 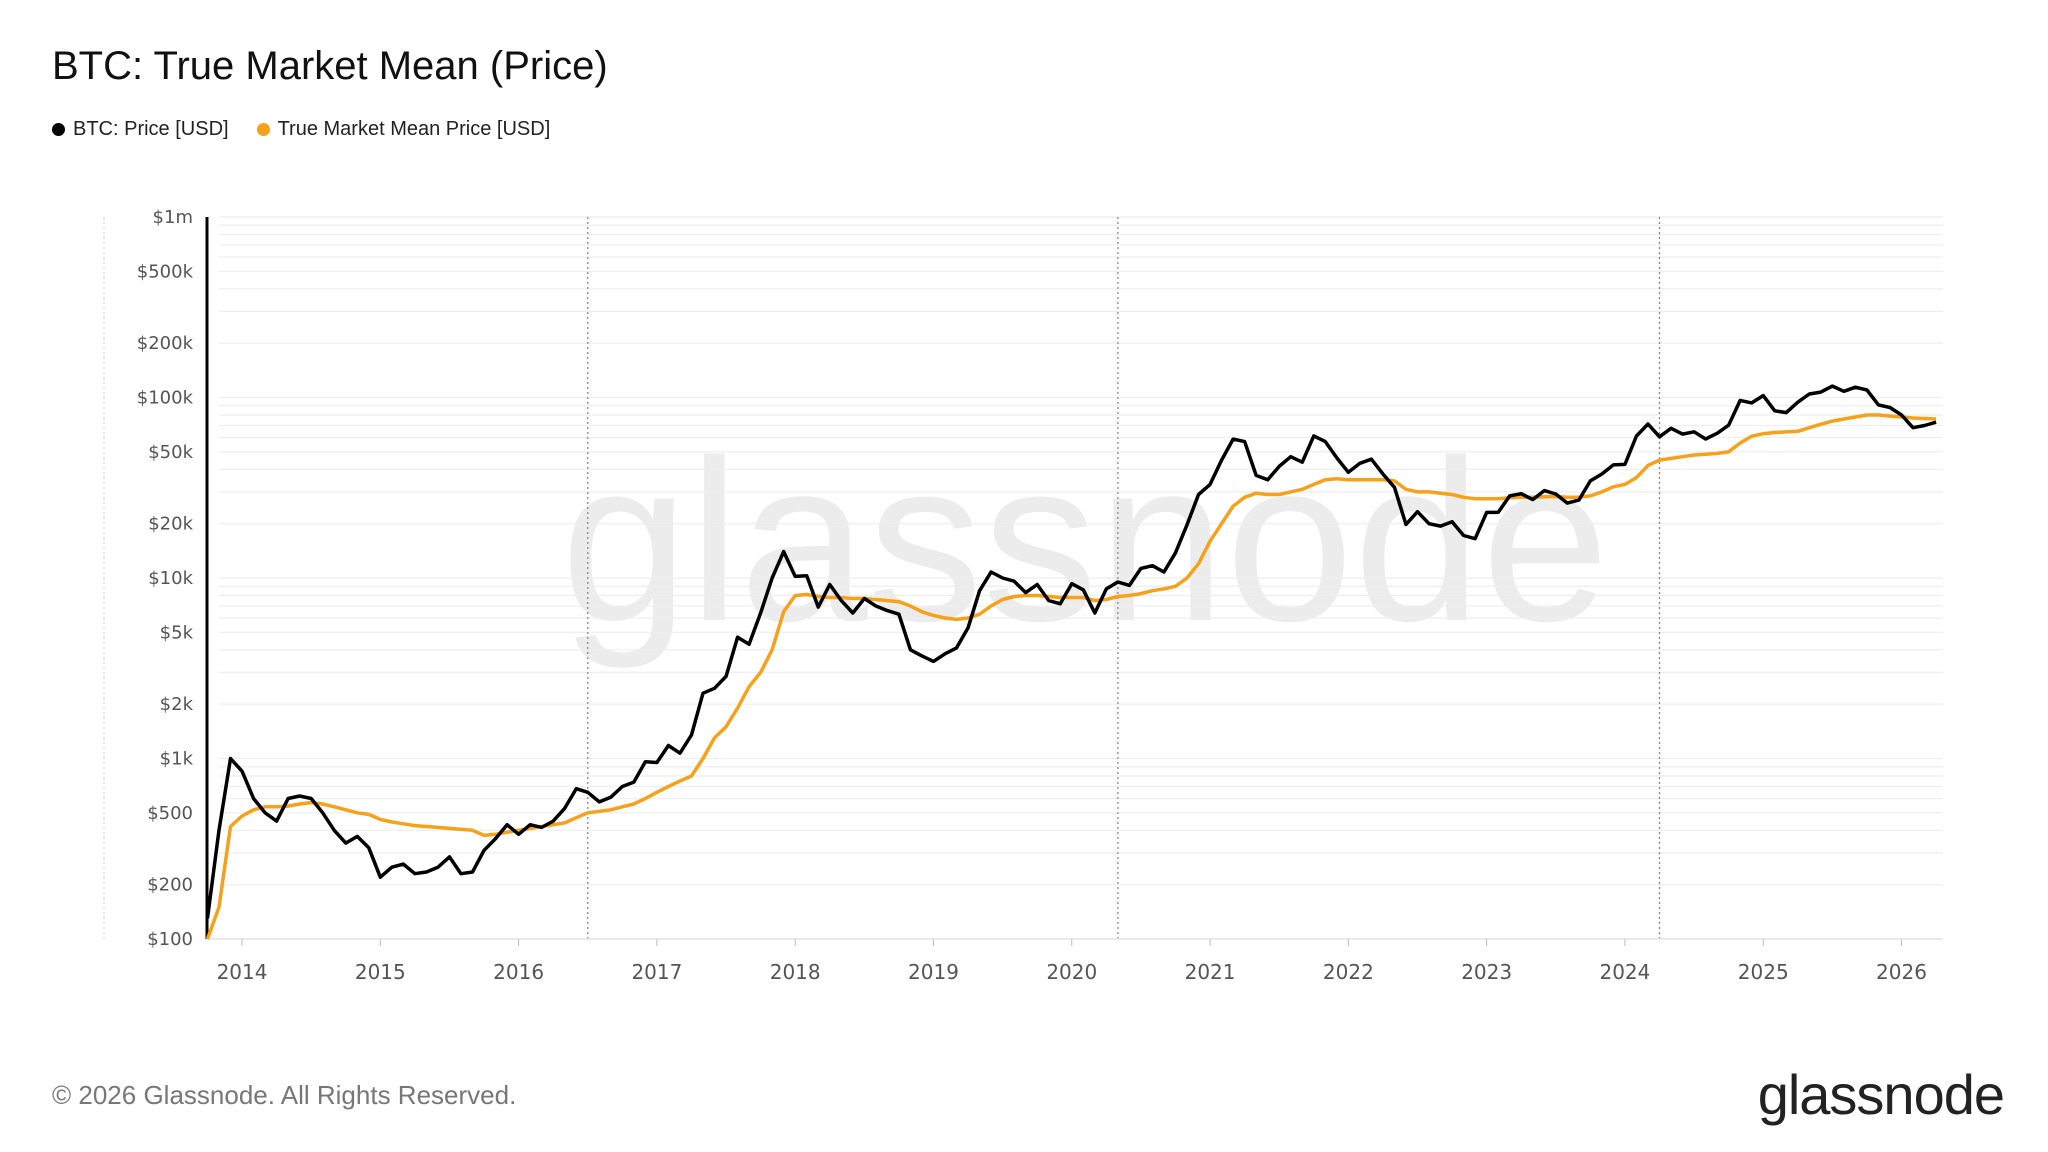 I want to click on chart-title: BTC: True Market Mean (Price), so click(x=330, y=66).